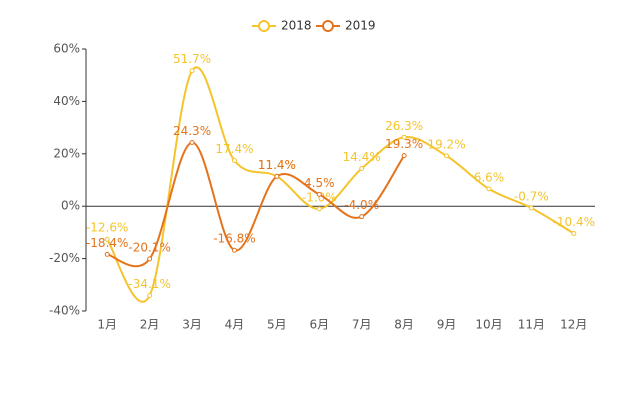 This screenshot has width=620, height=413. What do you see at coordinates (277, 165) in the screenshot?
I see `data-label: 11.4%` at bounding box center [277, 165].